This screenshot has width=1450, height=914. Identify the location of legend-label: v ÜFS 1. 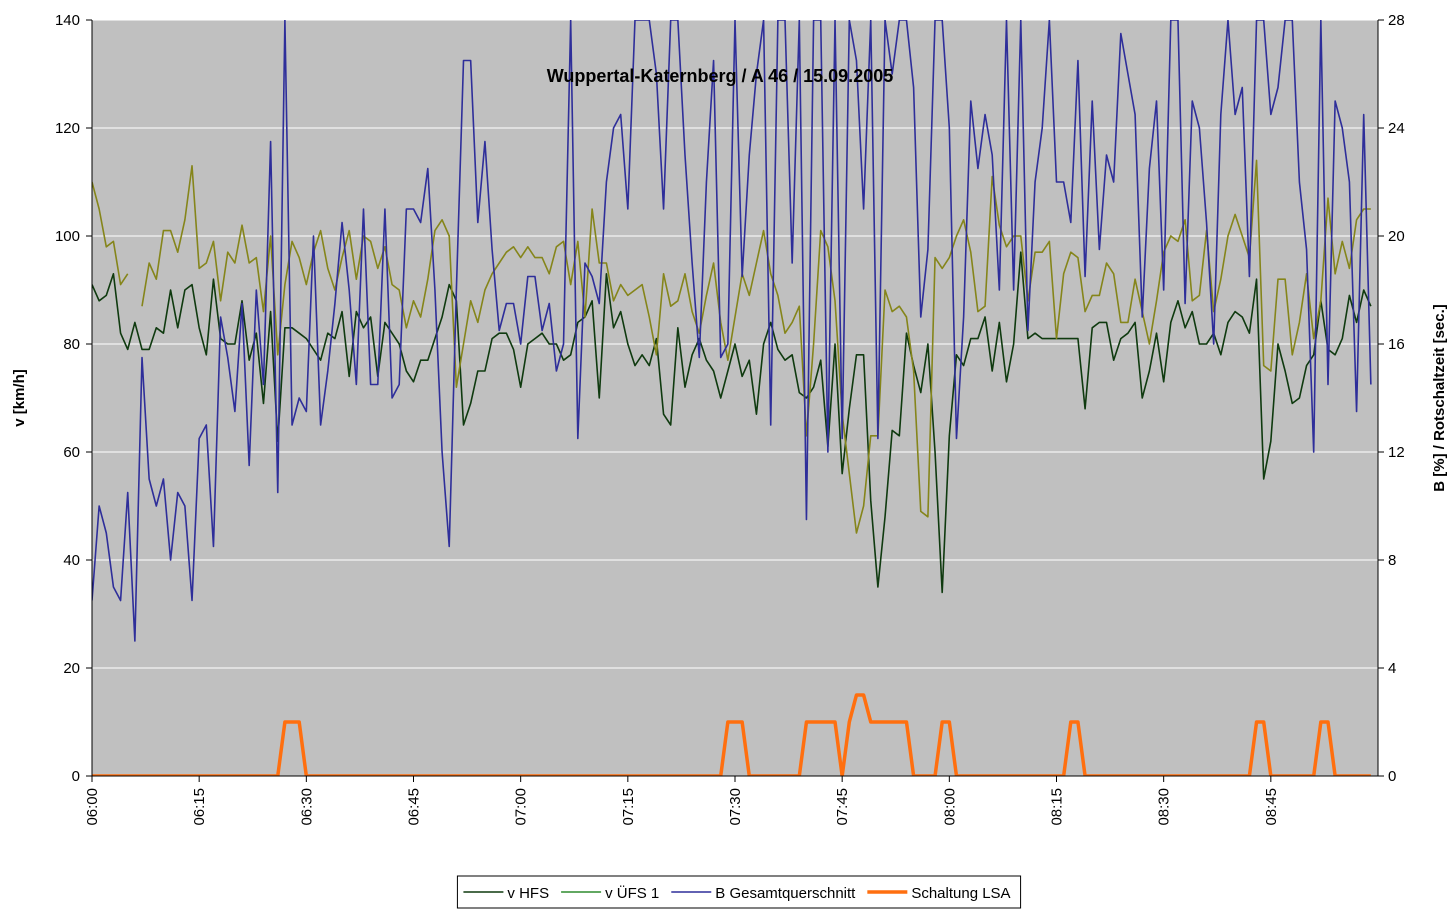
(632, 893).